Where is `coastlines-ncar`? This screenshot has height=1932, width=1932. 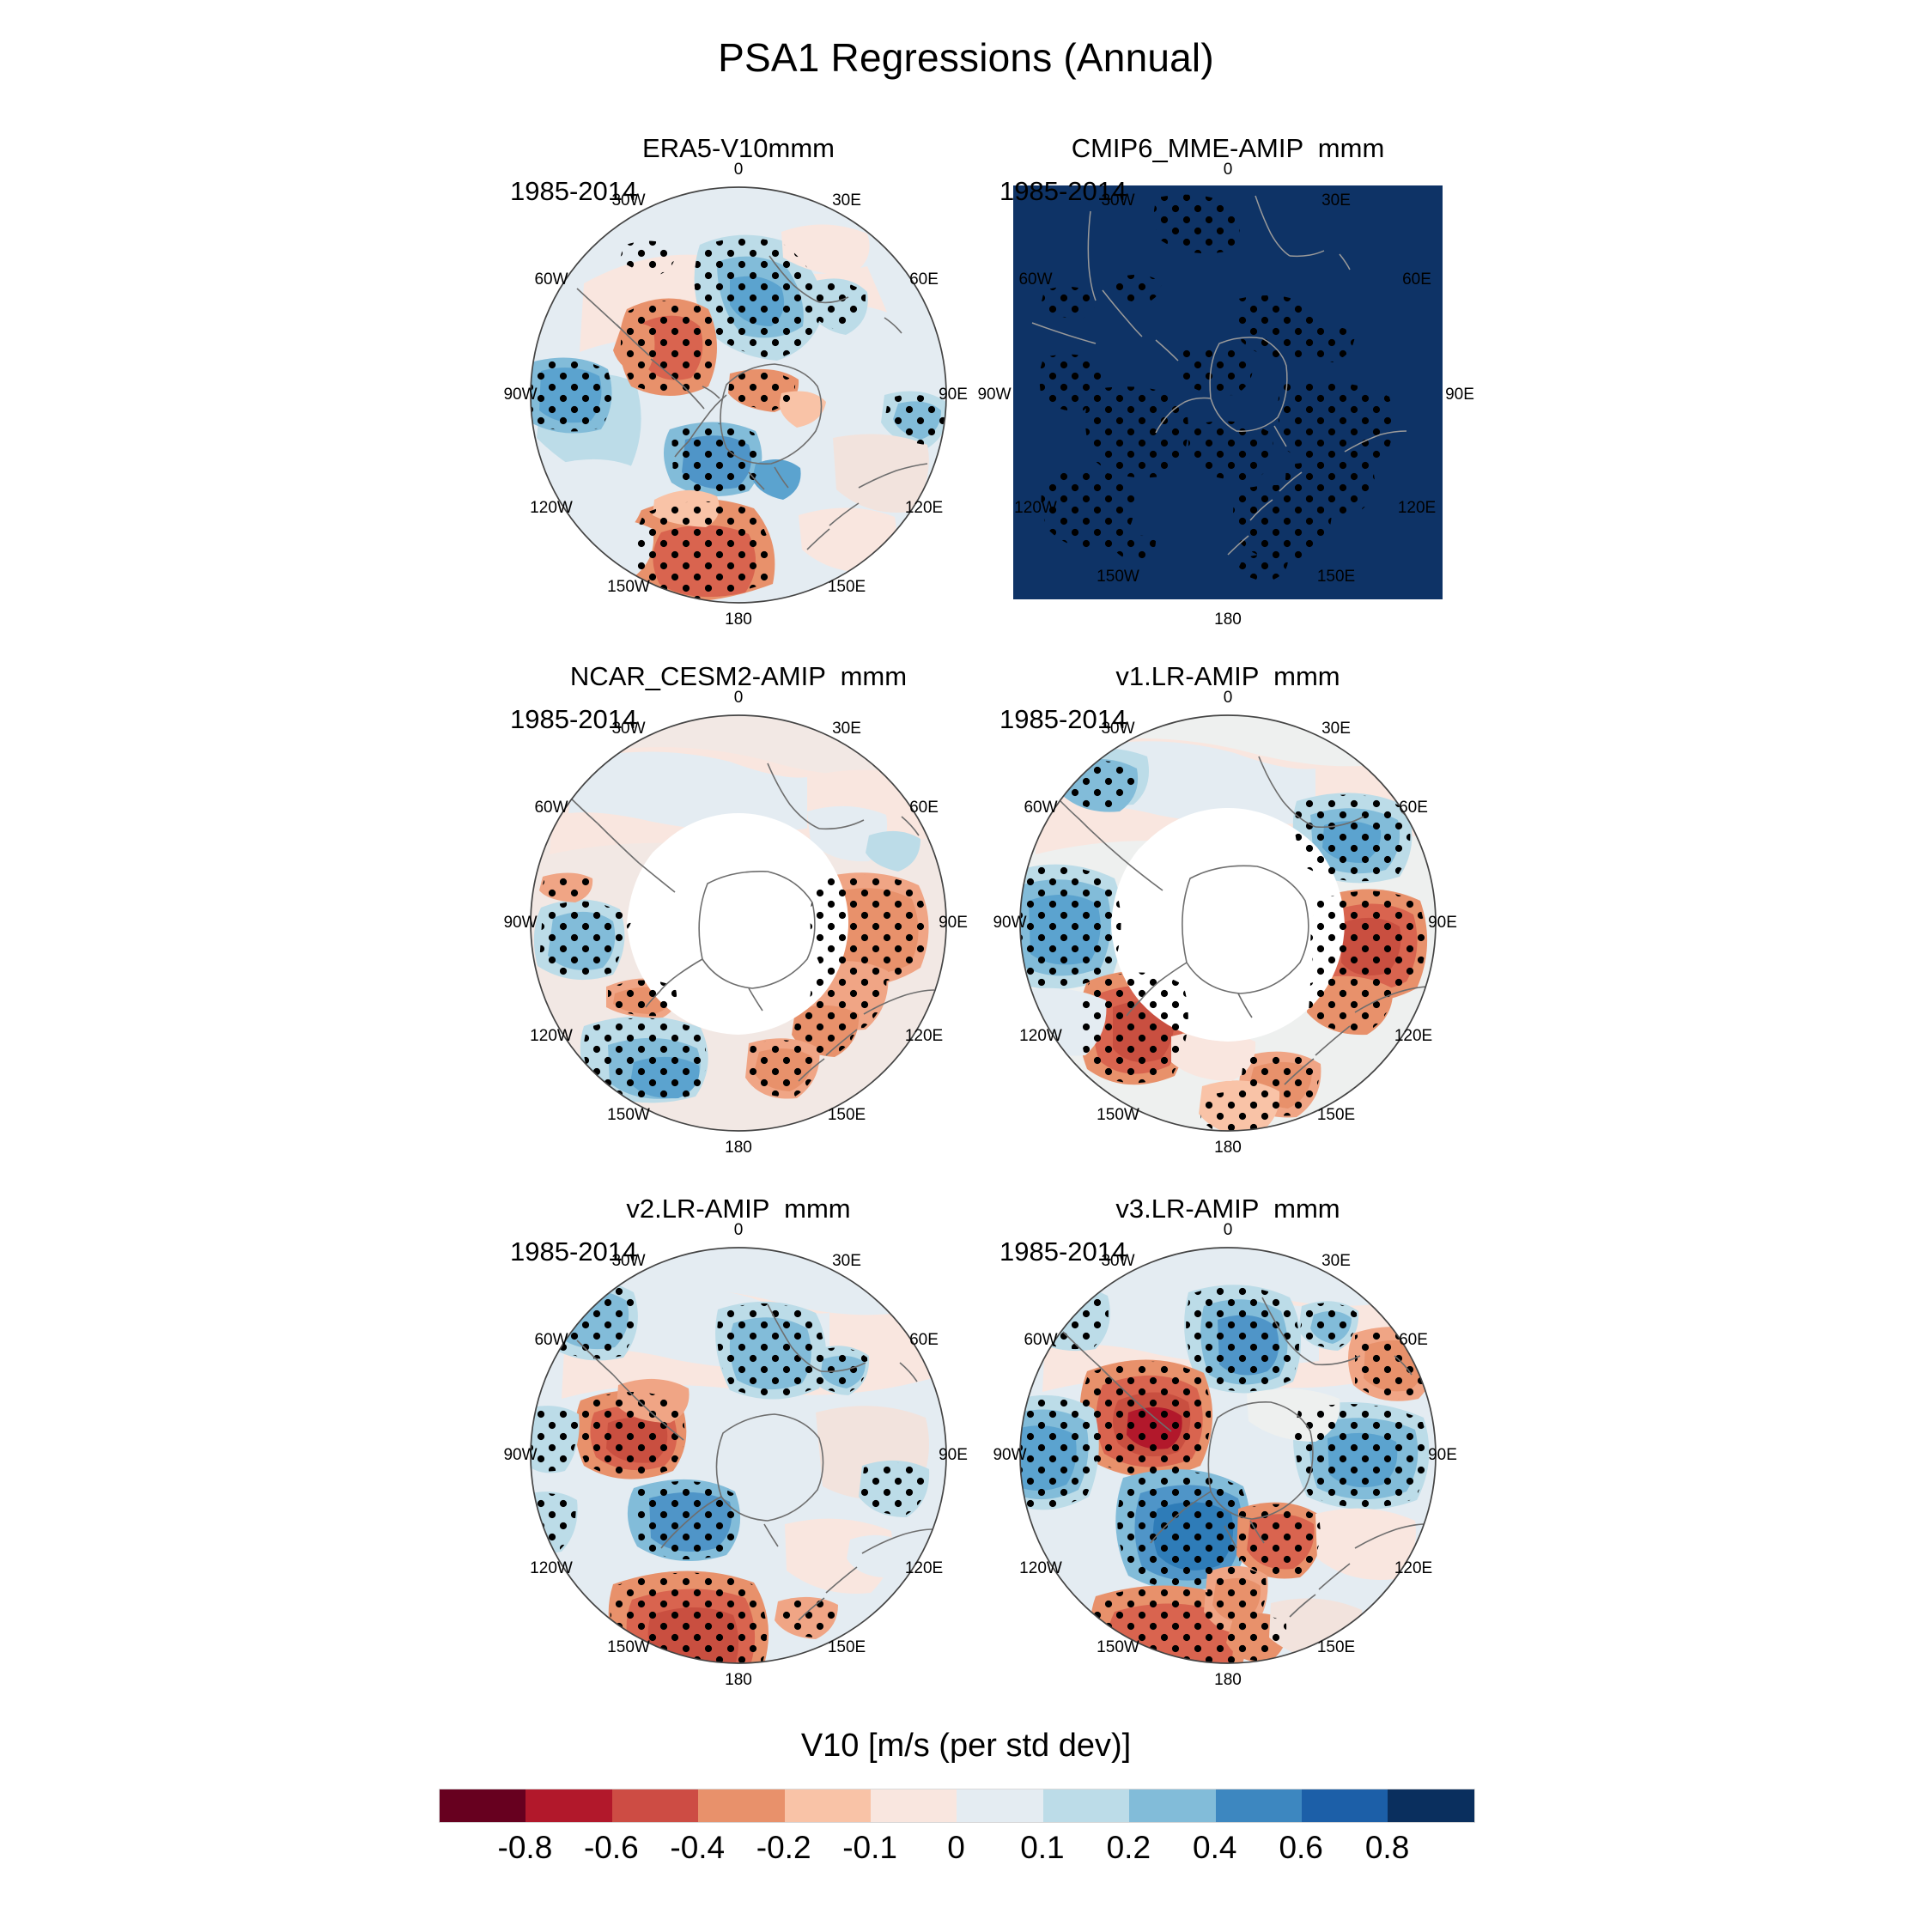
coastlines-ncar is located at coordinates (748, 922).